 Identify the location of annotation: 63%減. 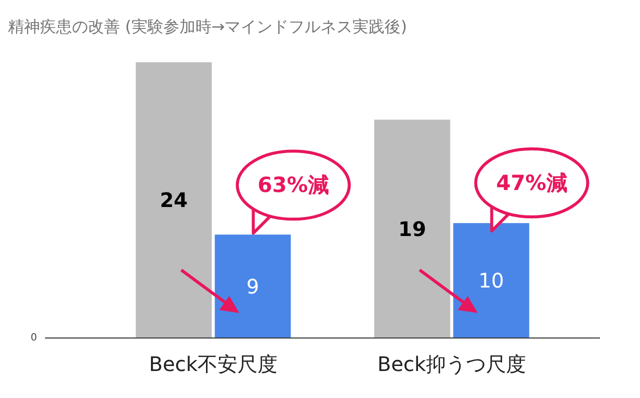
(293, 185).